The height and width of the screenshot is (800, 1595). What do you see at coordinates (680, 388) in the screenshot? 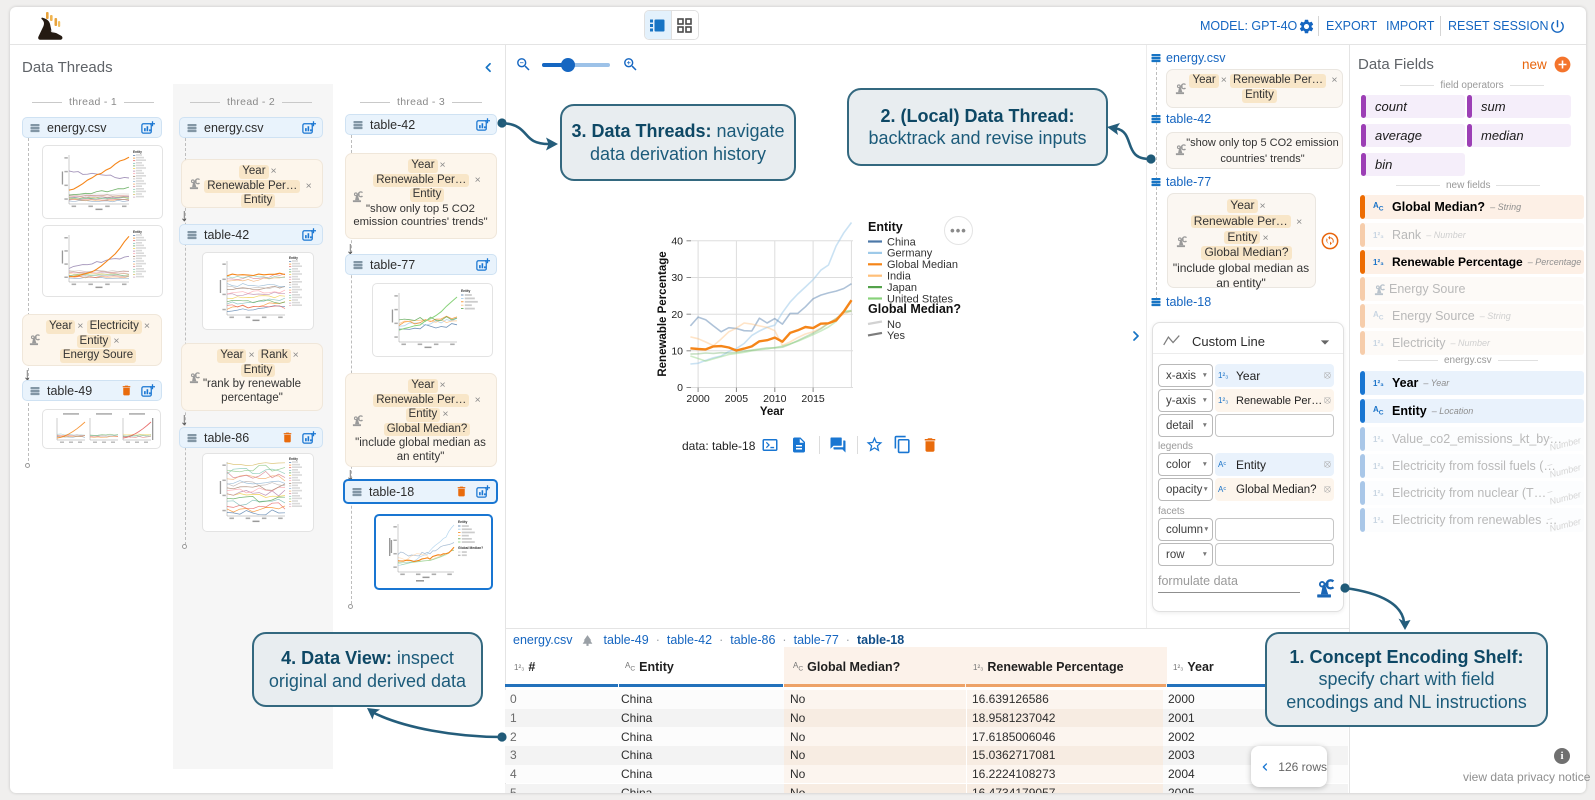
I see `svg-text: 0` at bounding box center [680, 388].